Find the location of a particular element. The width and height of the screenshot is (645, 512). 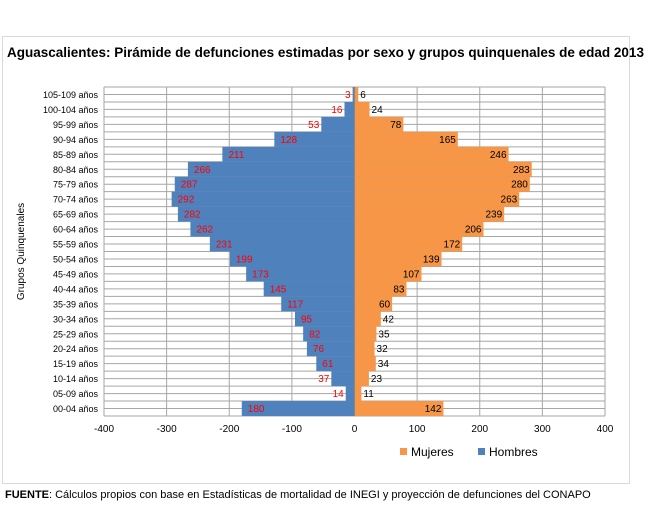

data-label-mujeres: 34 is located at coordinates (384, 364).